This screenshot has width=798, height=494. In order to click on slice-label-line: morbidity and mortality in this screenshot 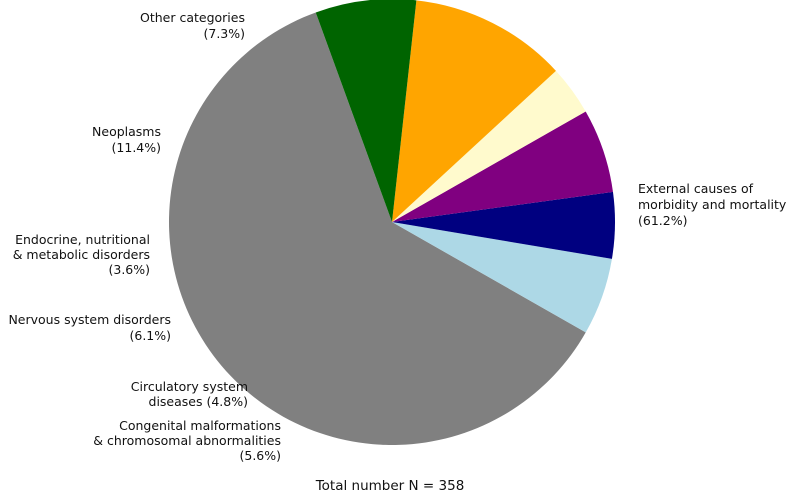, I will do `click(712, 204)`.